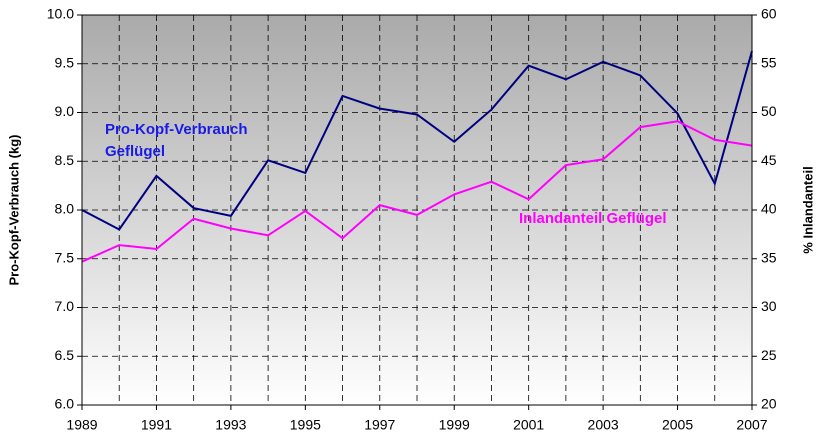 The width and height of the screenshot is (821, 441). Describe the element at coordinates (135, 151) in the screenshot. I see `annotation: Geflügel` at that location.